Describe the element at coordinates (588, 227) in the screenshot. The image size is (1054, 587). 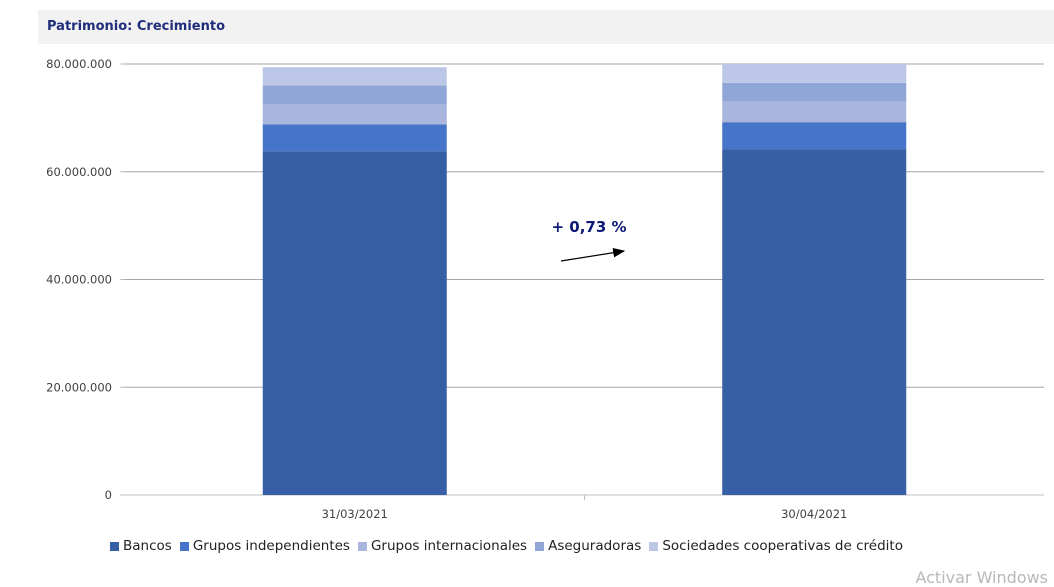
I see `growth-annotation: + 0,73 %` at that location.